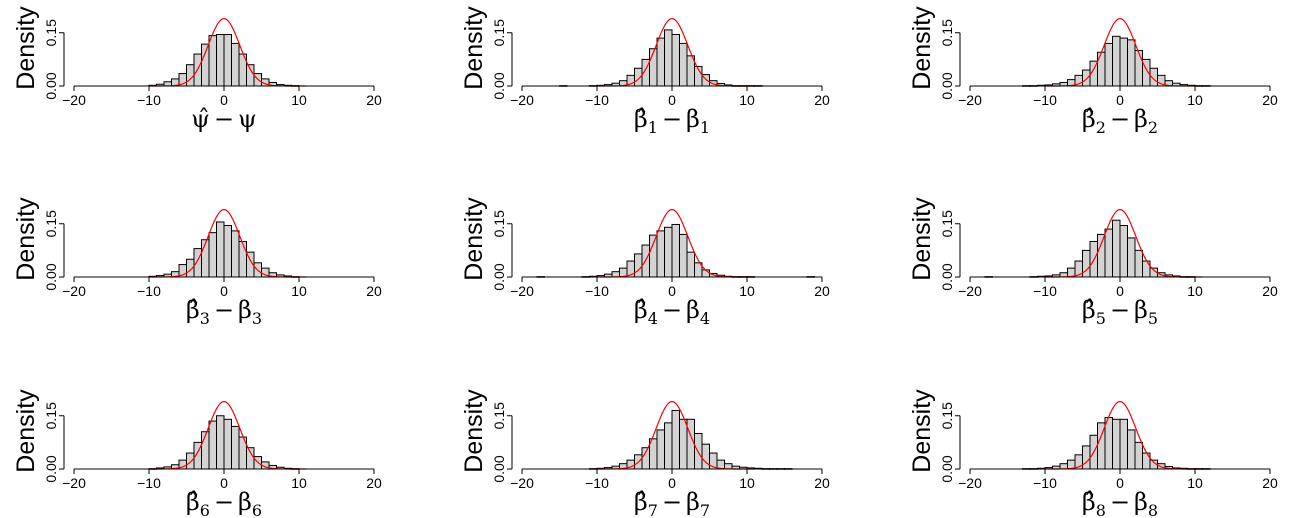 The image size is (1297, 518). Describe the element at coordinates (224, 119) in the screenshot. I see `x-axis-label: ψ̂ − ψ` at that location.